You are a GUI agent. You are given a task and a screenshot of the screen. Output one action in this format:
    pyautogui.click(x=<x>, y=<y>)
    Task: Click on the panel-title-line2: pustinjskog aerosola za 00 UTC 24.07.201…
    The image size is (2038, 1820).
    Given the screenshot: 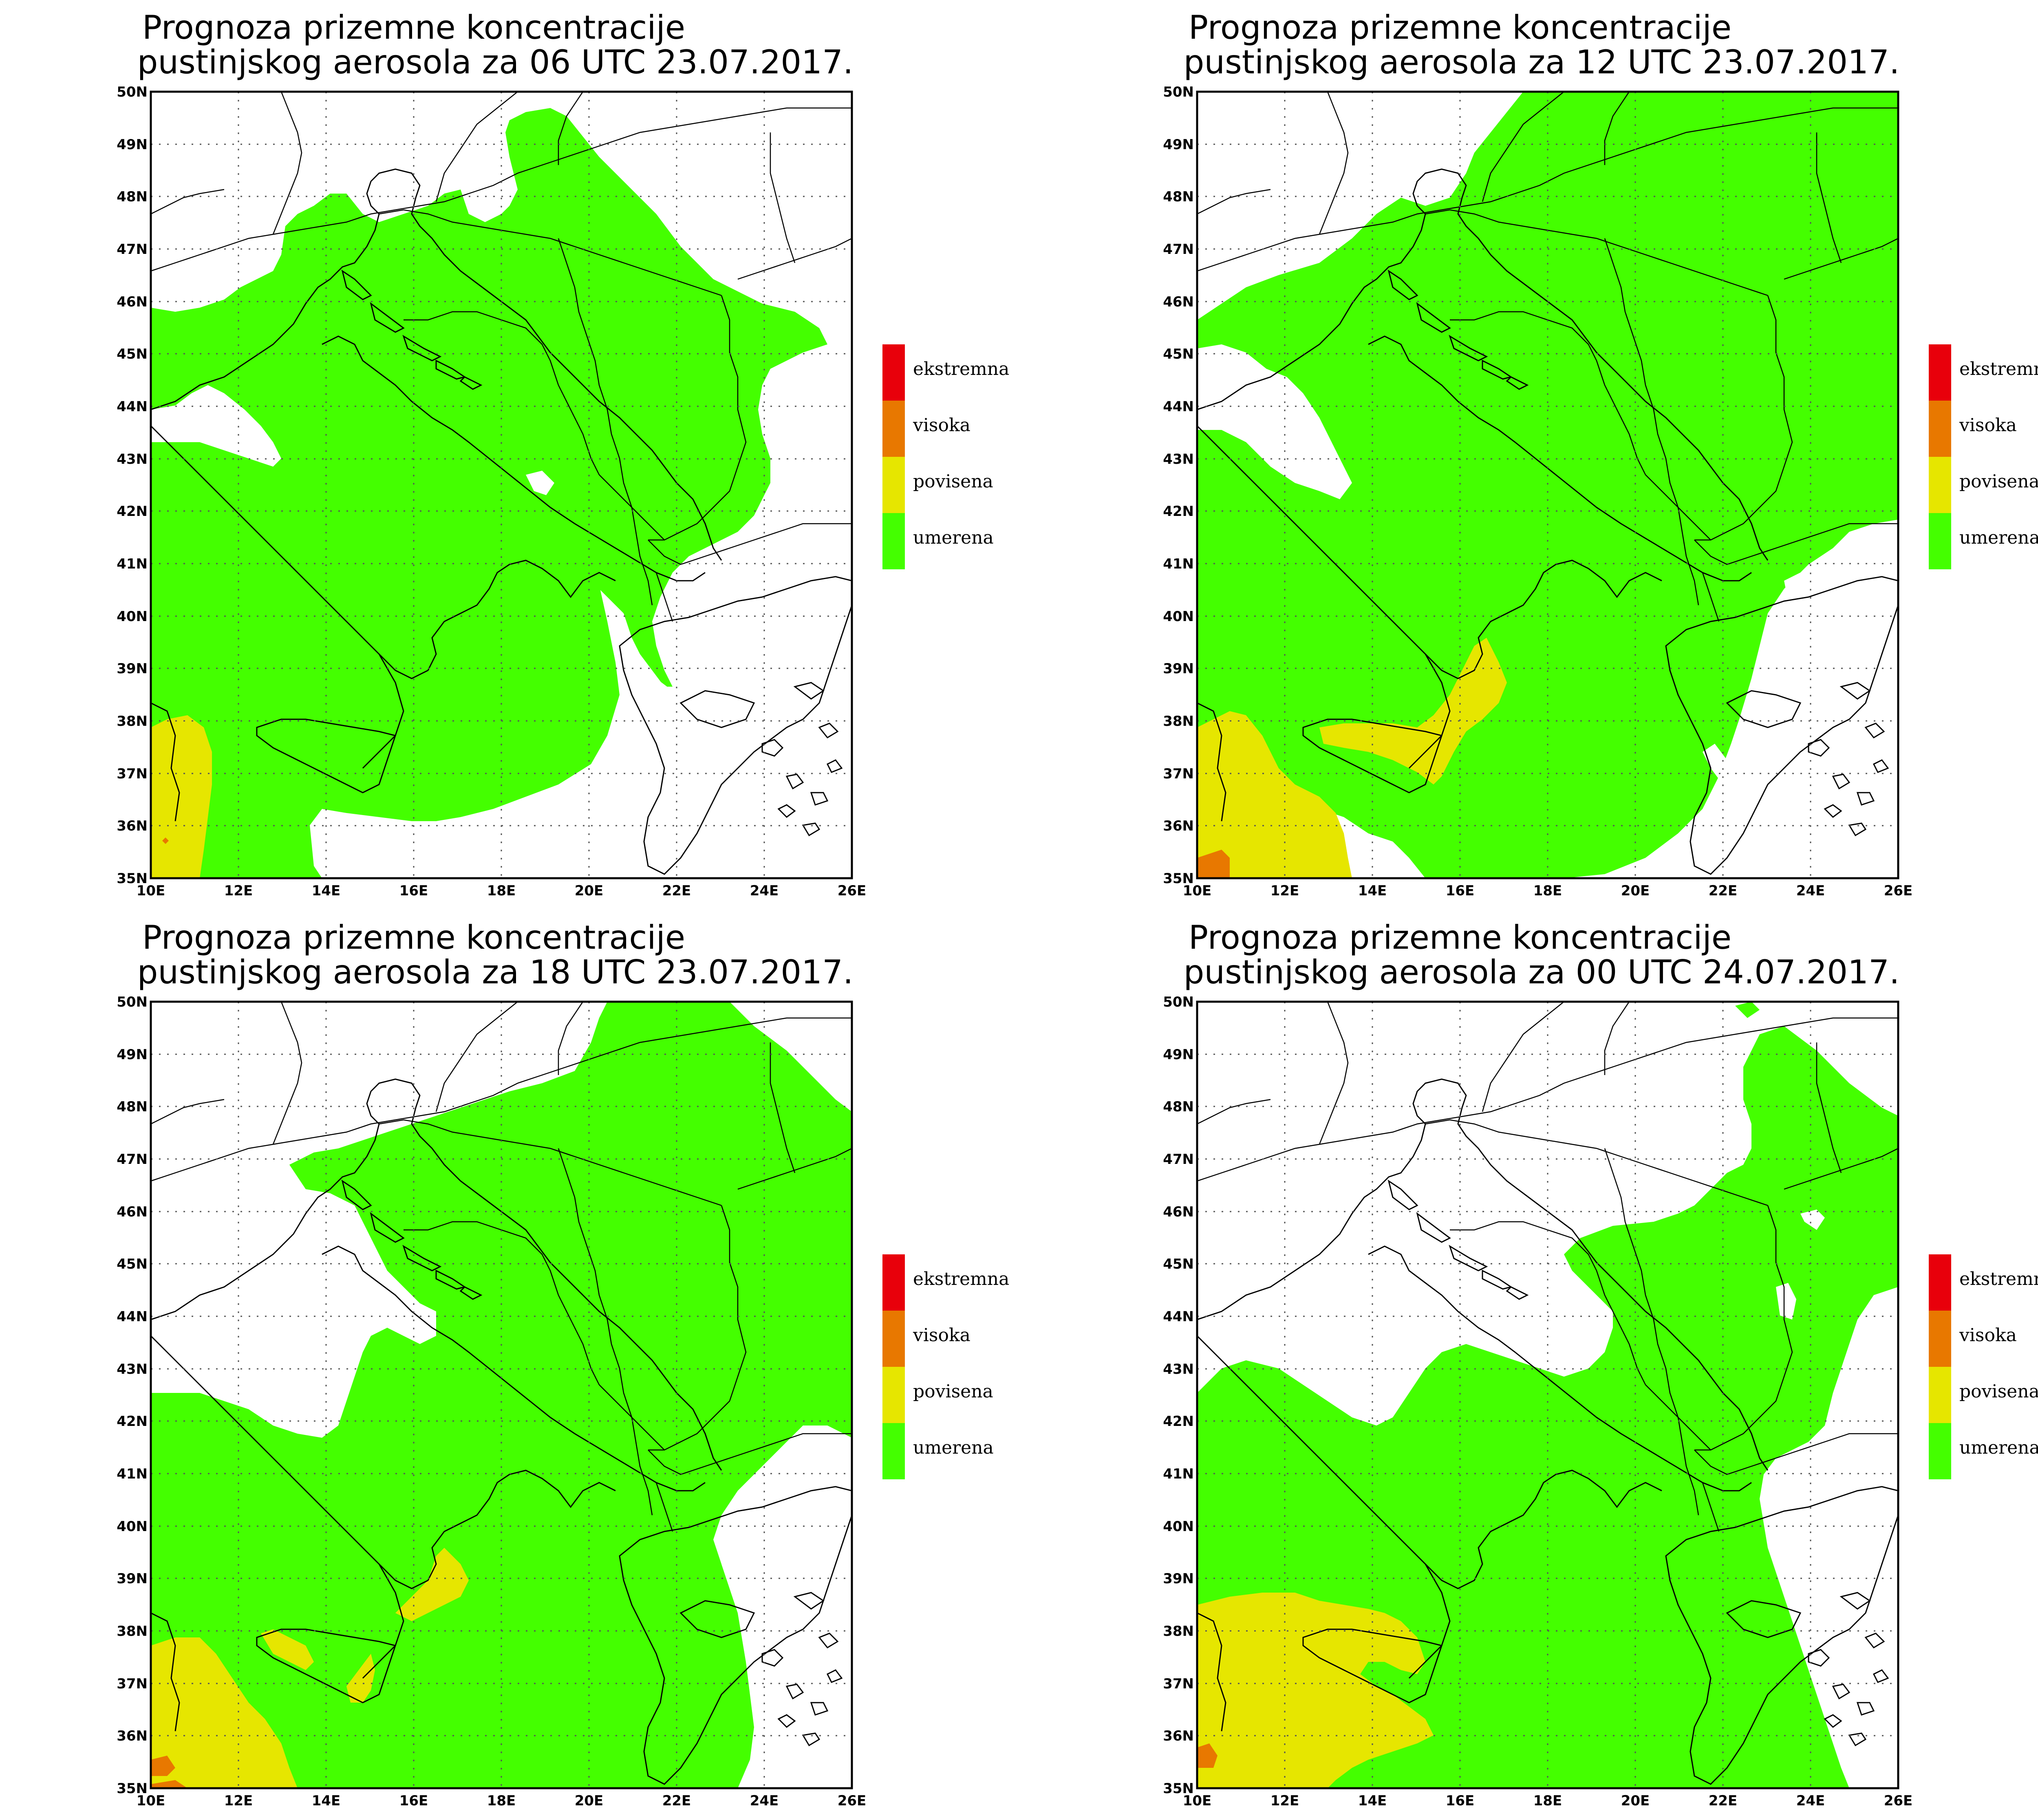 What is the action you would take?
    pyautogui.click(x=1542, y=972)
    